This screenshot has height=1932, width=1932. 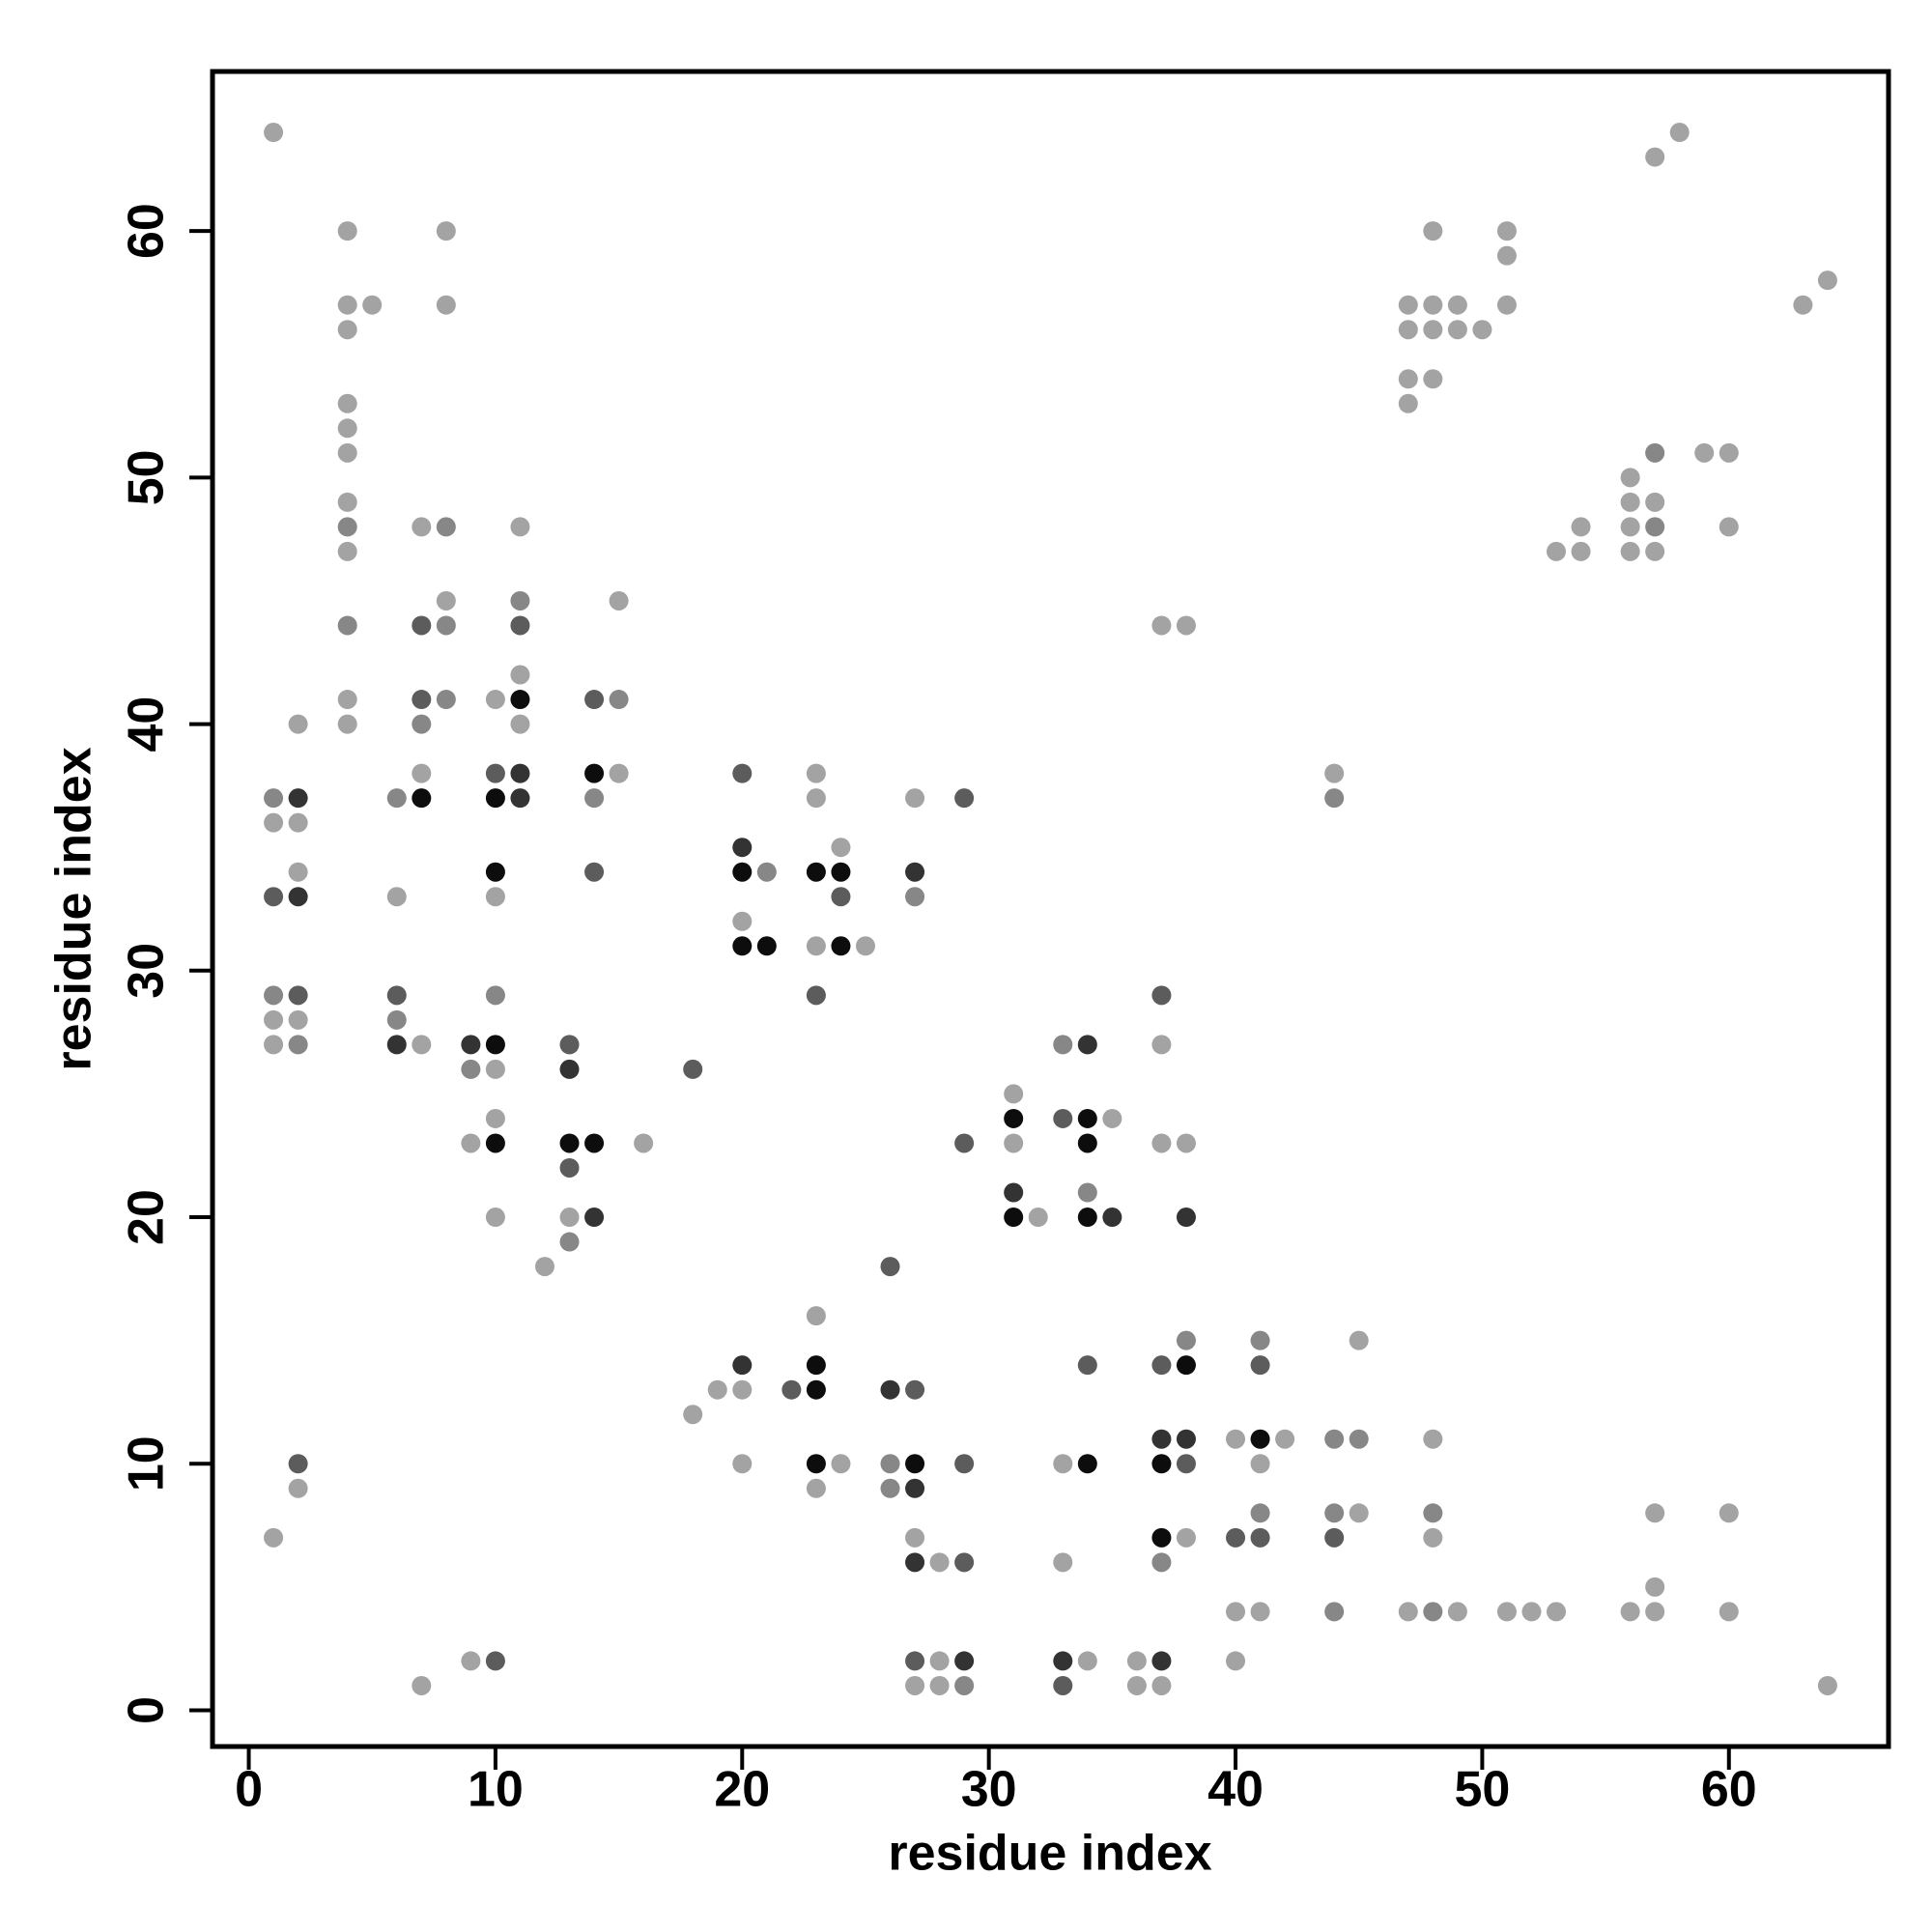 I want to click on x-axis-label: residue index, so click(x=1049, y=1854).